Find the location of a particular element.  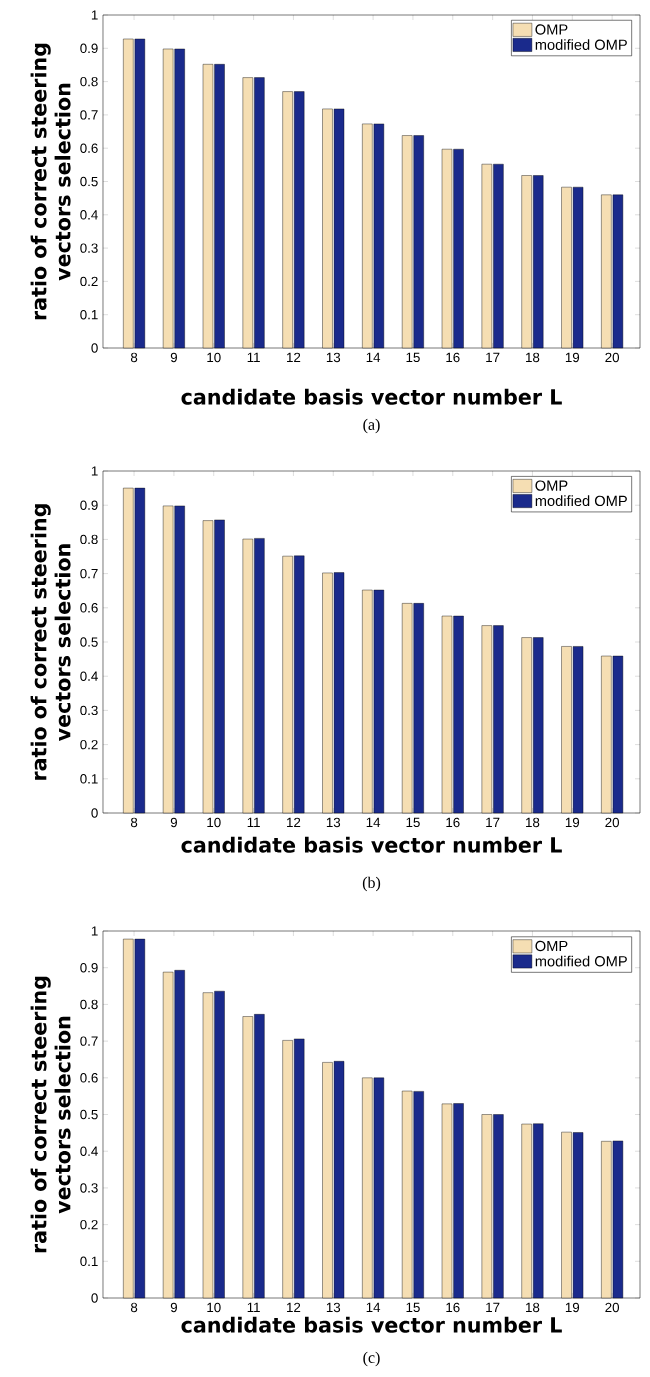

text: (a) is located at coordinates (371, 426).